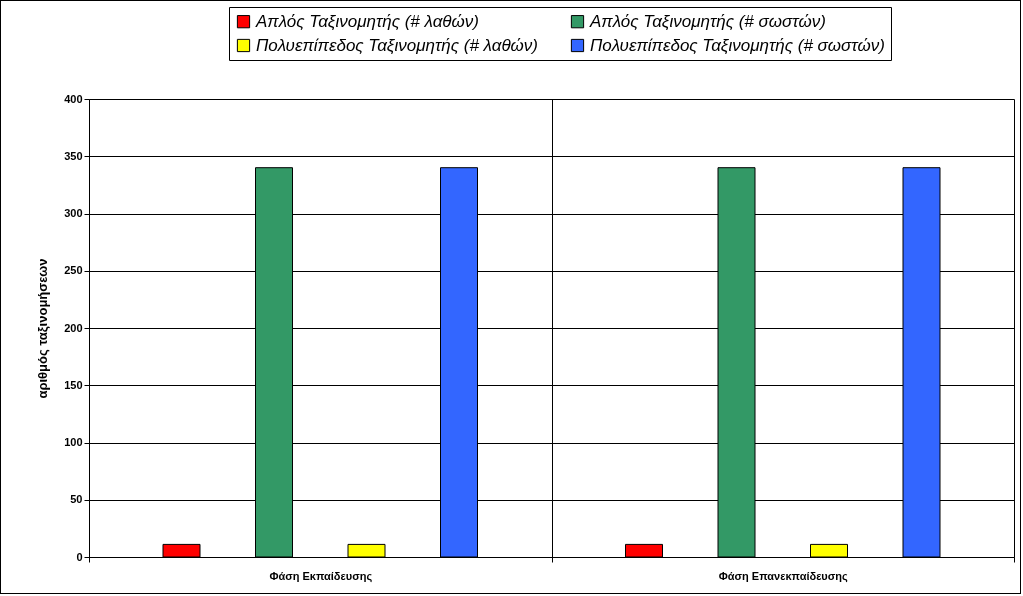 The width and height of the screenshot is (1023, 596). I want to click on legend-label: Πολυεπίπεδος Ταξινομητής (# σωστών), so click(737, 45).